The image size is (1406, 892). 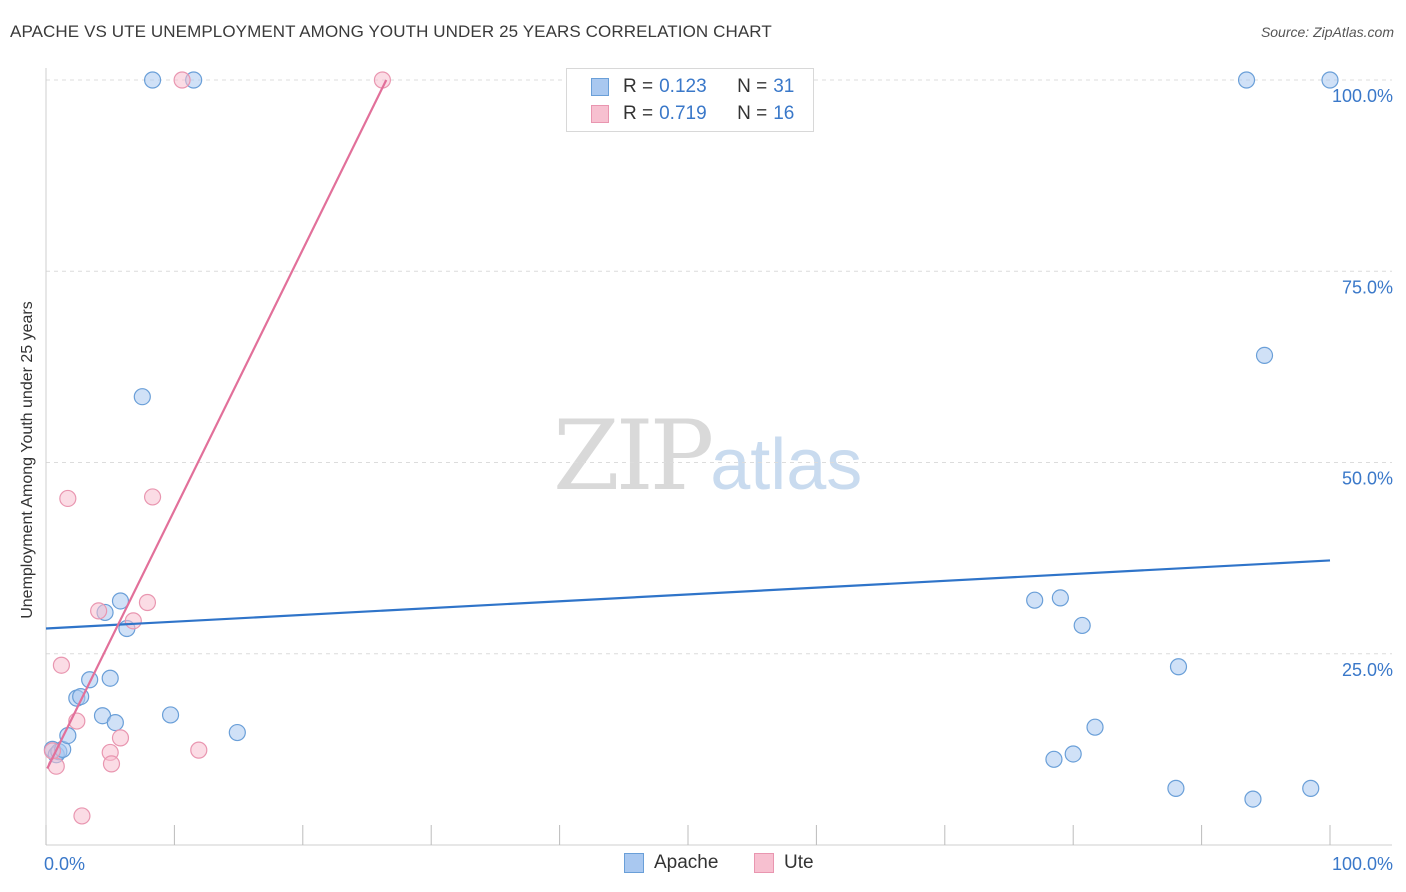 I want to click on bottom-legend-apache: Apache, so click(x=671, y=863).